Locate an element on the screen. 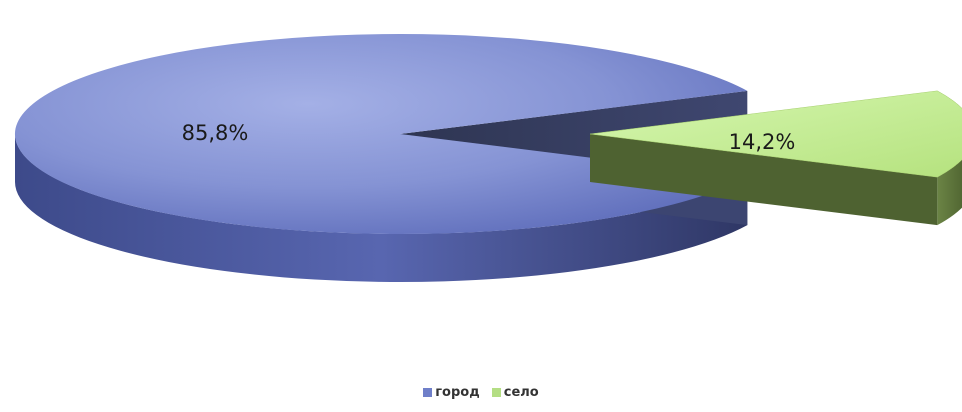 The height and width of the screenshot is (412, 962). legend-label: село is located at coordinates (521, 392).